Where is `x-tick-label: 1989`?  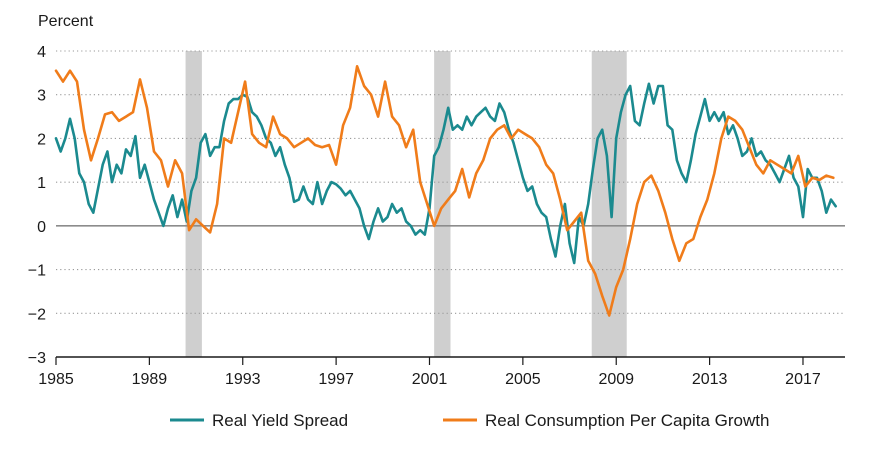 x-tick-label: 1989 is located at coordinates (150, 379).